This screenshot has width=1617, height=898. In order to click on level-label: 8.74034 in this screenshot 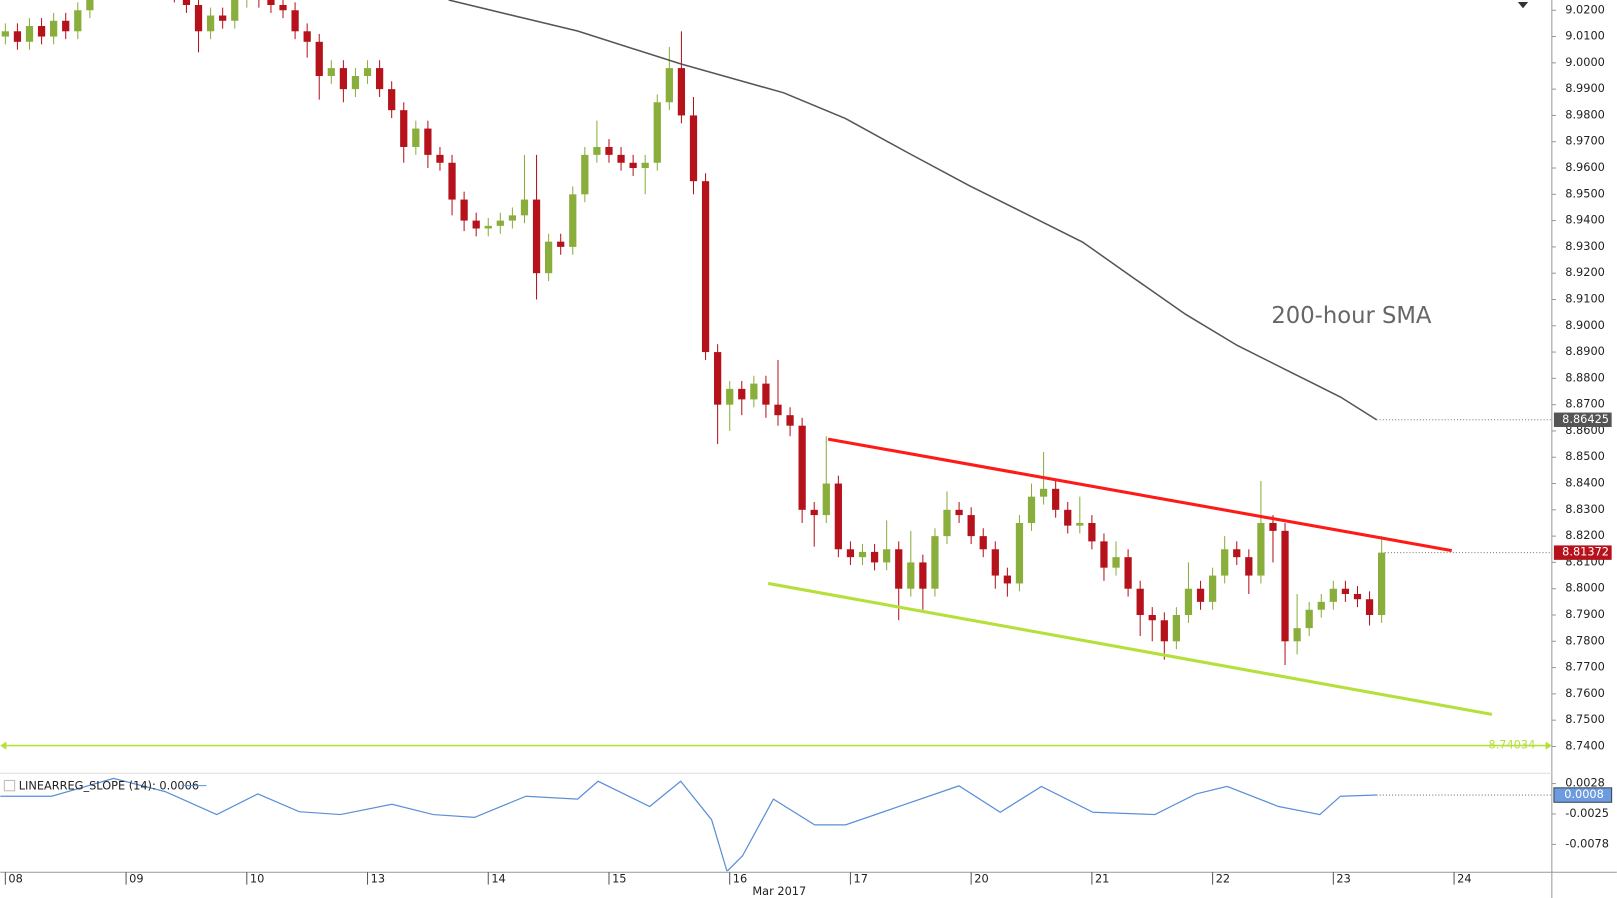, I will do `click(1511, 745)`.